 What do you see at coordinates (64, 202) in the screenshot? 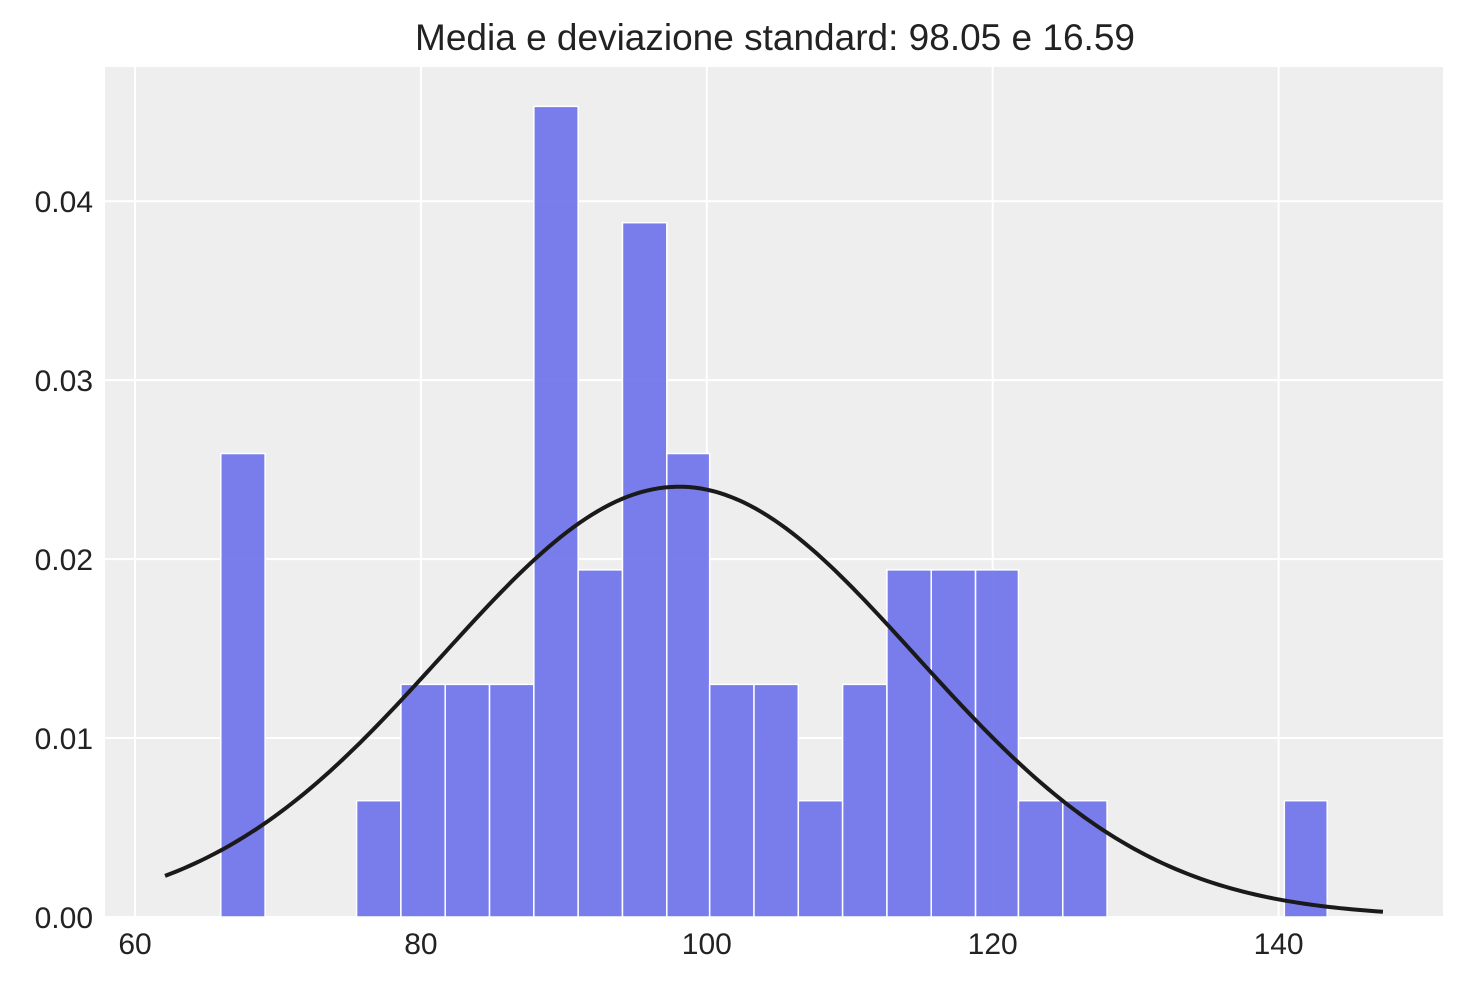
I see `y-tick-label: 0.04` at bounding box center [64, 202].